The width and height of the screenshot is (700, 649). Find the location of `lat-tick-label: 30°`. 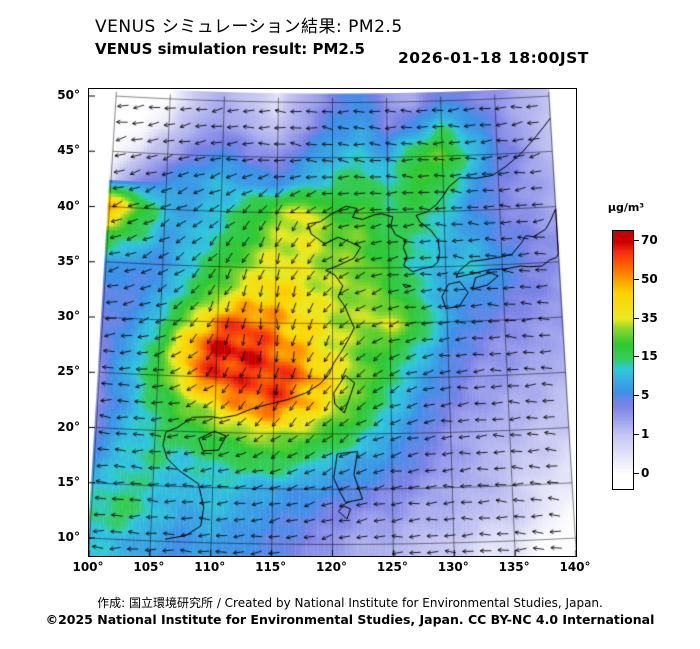

lat-tick-label: 30° is located at coordinates (68, 316).